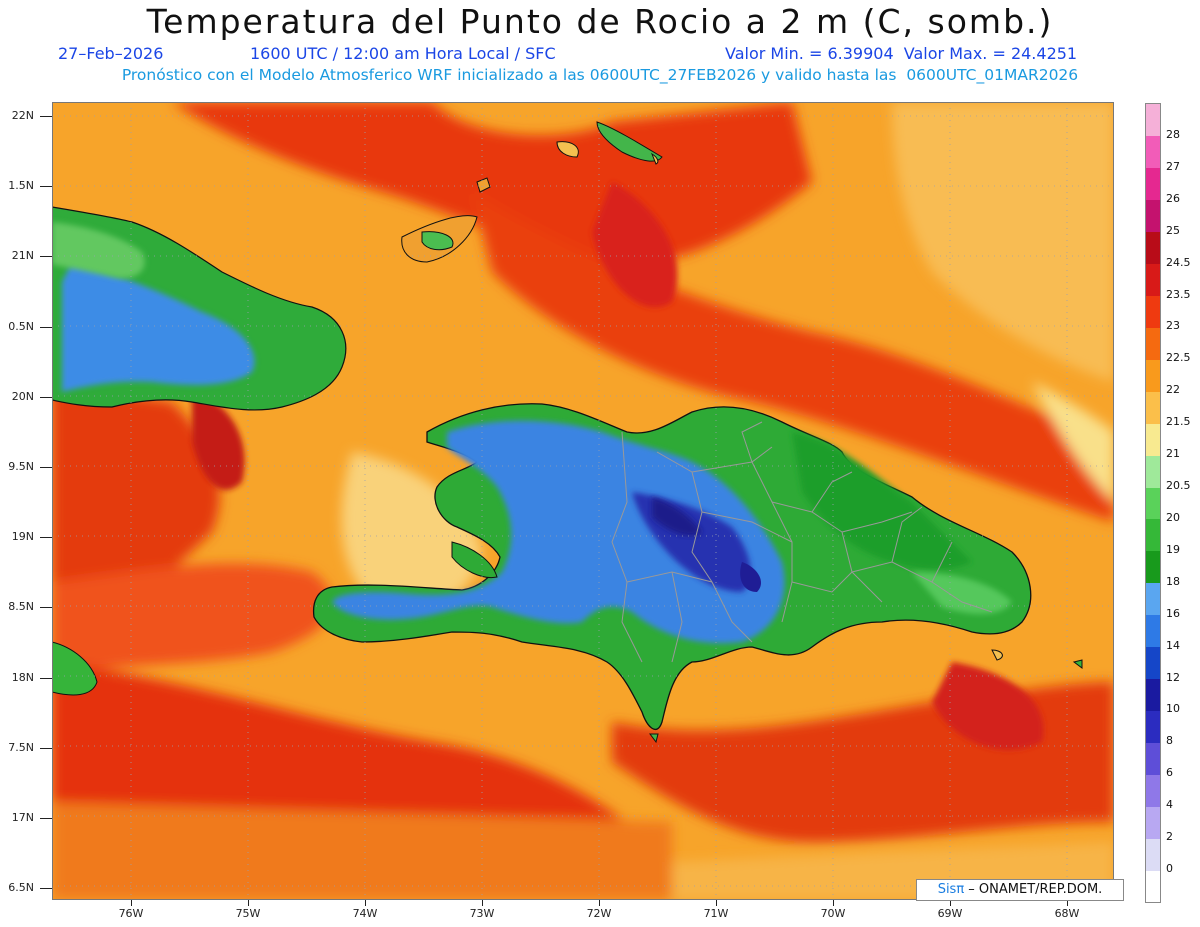  What do you see at coordinates (1173, 166) in the screenshot?
I see `legend-level-label: 27` at bounding box center [1173, 166].